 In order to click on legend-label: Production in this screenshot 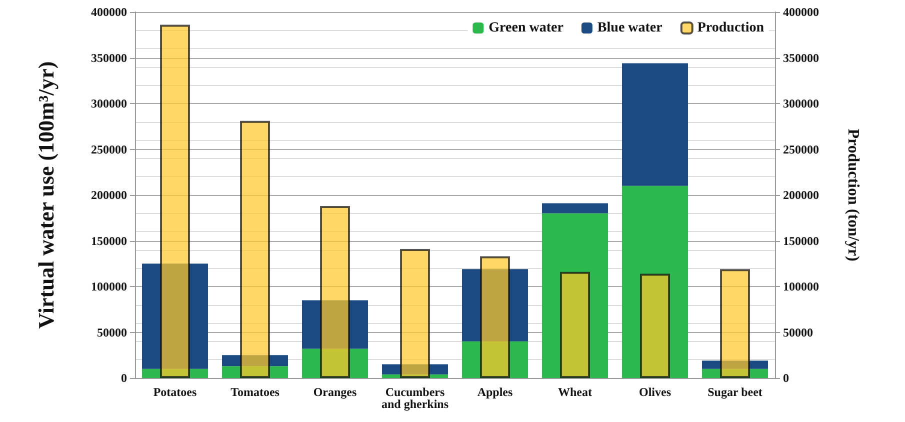, I will do `click(730, 28)`.